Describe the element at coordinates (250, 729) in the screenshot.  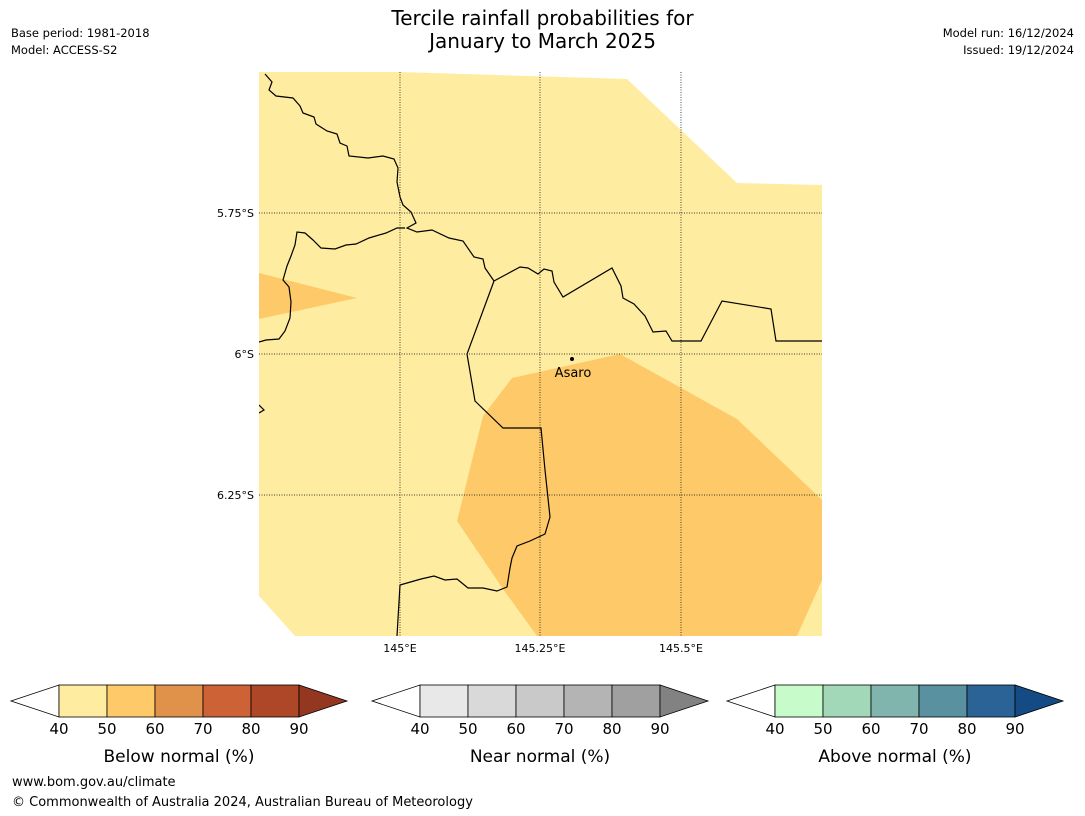
I see `below-normal-colorbar-tick: 80` at that location.